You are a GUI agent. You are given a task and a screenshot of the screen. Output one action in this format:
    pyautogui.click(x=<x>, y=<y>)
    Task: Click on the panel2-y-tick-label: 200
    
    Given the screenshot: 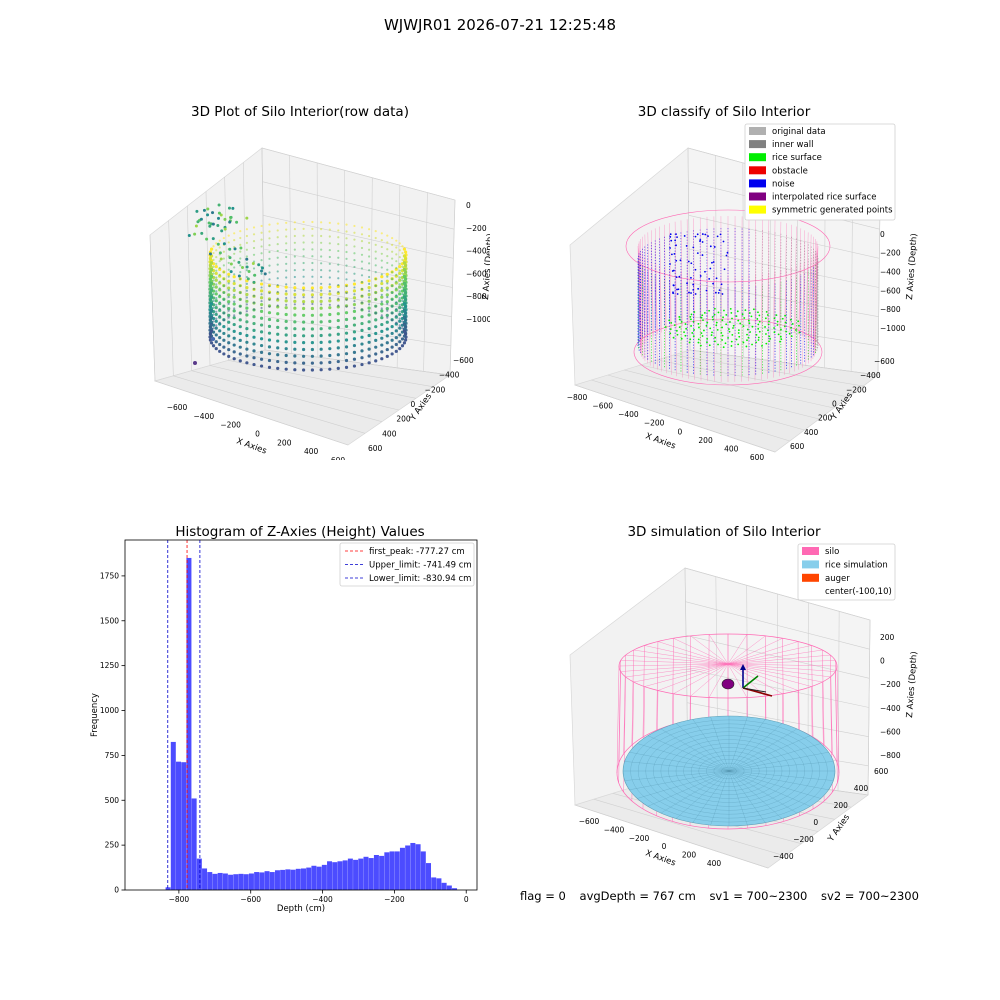 What is the action you would take?
    pyautogui.click(x=825, y=418)
    